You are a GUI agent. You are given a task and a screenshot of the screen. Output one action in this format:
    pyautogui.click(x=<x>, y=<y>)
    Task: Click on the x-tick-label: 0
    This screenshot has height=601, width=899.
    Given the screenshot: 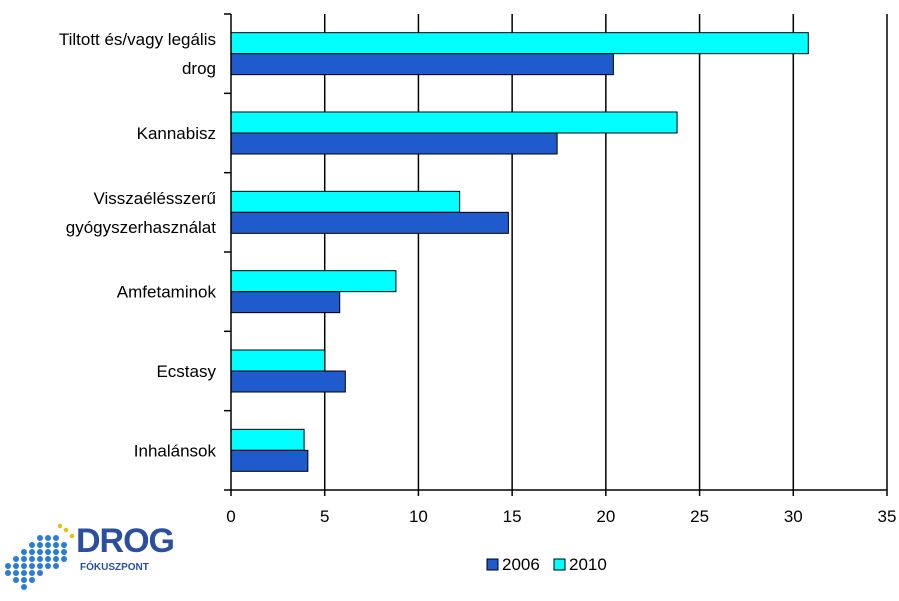 What is the action you would take?
    pyautogui.click(x=230, y=516)
    